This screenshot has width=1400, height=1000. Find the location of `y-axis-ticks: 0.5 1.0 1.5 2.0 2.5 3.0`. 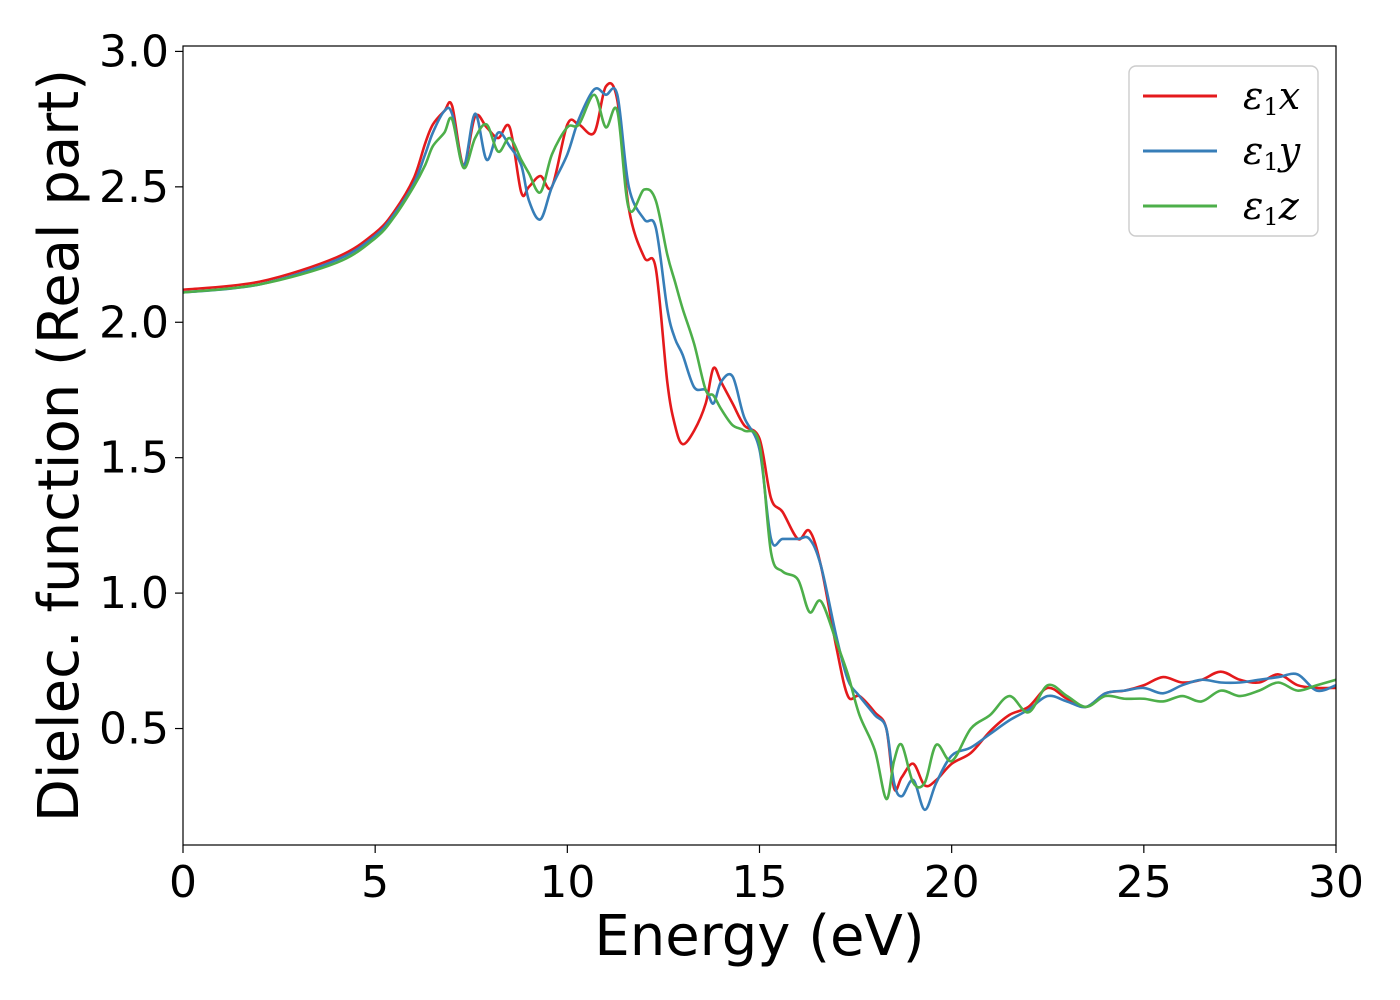

y-axis-ticks: 0.5 1.0 1.5 2.0 2.5 3.0 is located at coordinates (141, 390).